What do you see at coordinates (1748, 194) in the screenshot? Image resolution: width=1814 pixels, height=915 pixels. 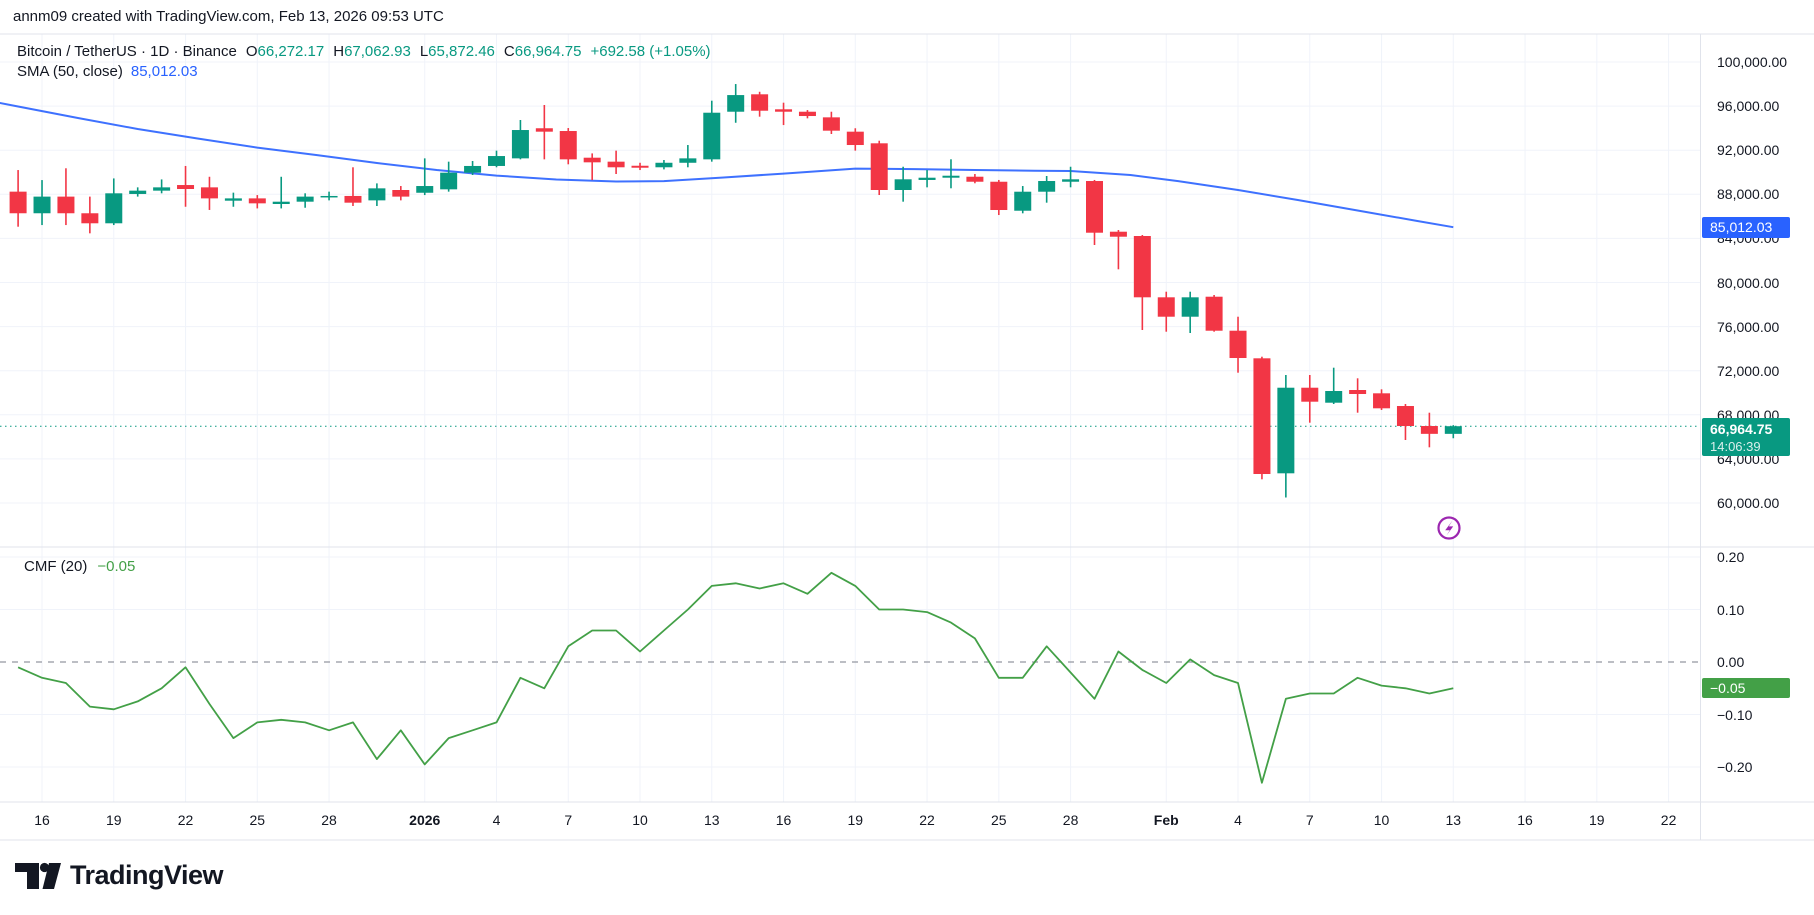 I see `price-tick-label: 88,000.00` at bounding box center [1748, 194].